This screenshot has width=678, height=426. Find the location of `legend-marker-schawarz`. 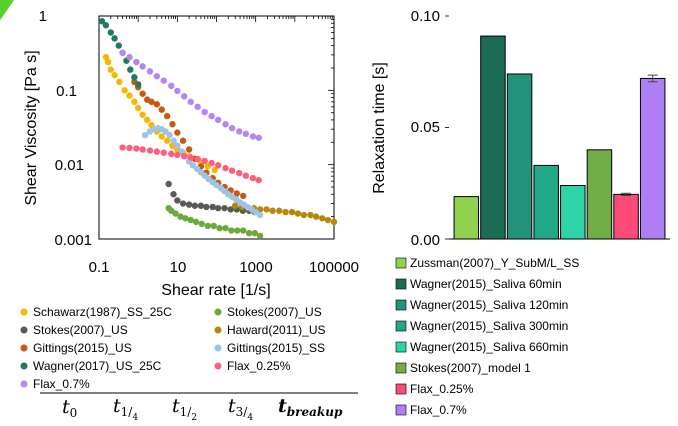

legend-marker-schawarz is located at coordinates (24, 312).